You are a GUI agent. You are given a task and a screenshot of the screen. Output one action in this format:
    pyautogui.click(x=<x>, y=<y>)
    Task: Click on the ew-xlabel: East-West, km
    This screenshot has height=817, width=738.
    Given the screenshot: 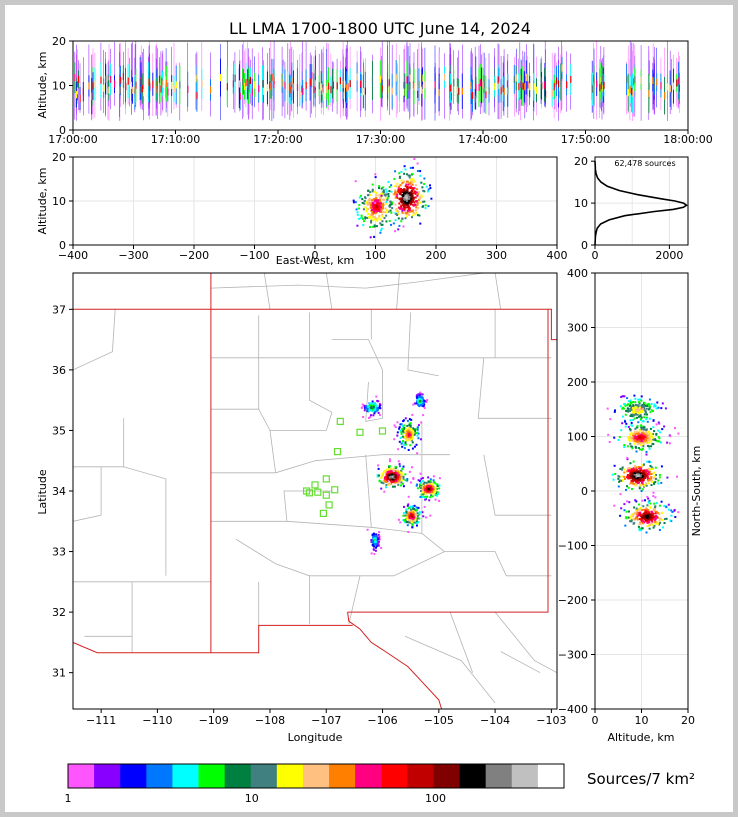 What is the action you would take?
    pyautogui.click(x=315, y=260)
    